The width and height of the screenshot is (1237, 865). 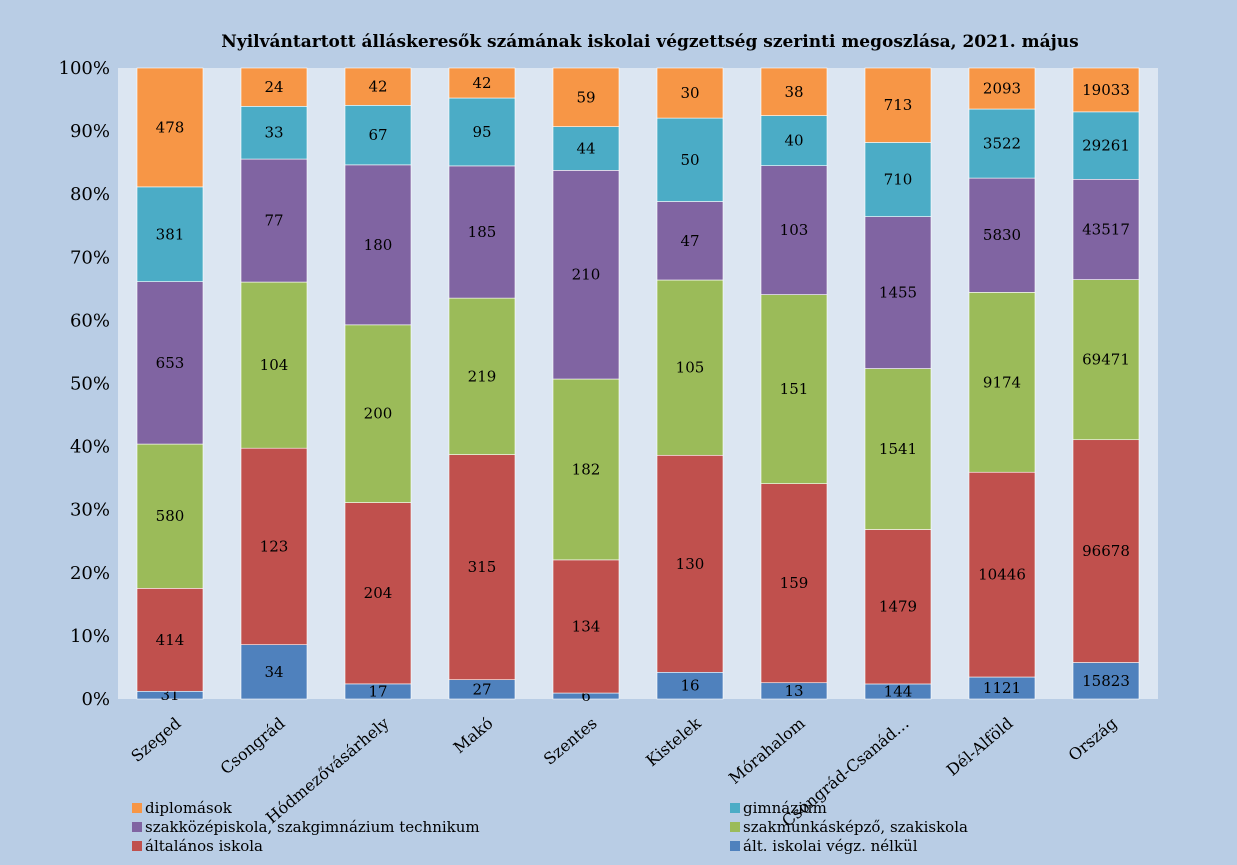 What do you see at coordinates (90, 194) in the screenshot?
I see `y-tick-label: 80%` at bounding box center [90, 194].